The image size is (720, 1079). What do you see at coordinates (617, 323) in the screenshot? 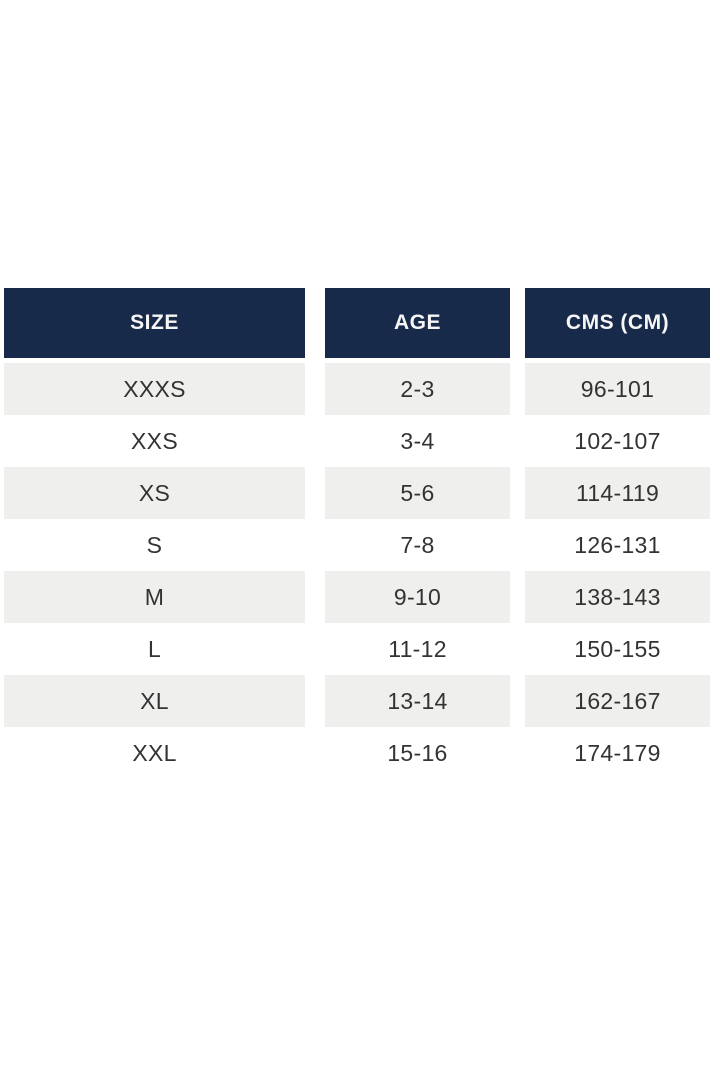
I see `column-header-cms: CMS (CM)` at bounding box center [617, 323].